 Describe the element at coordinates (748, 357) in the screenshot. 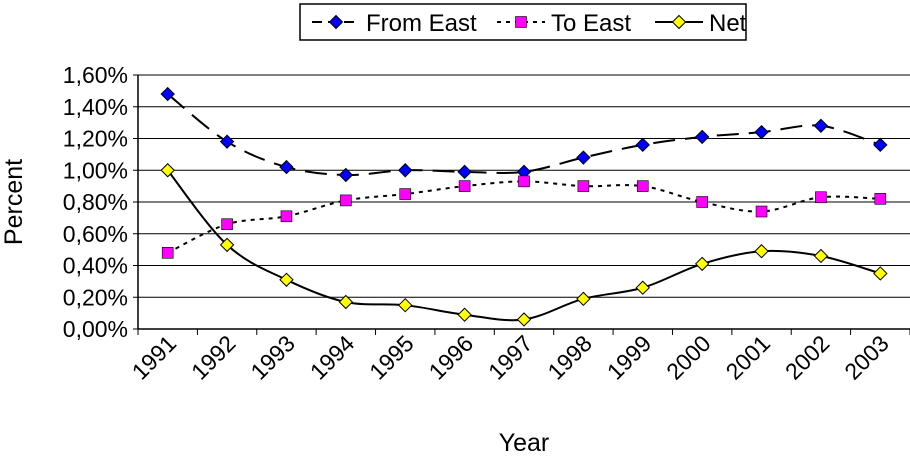

I see `x-tick-label: 2001` at that location.